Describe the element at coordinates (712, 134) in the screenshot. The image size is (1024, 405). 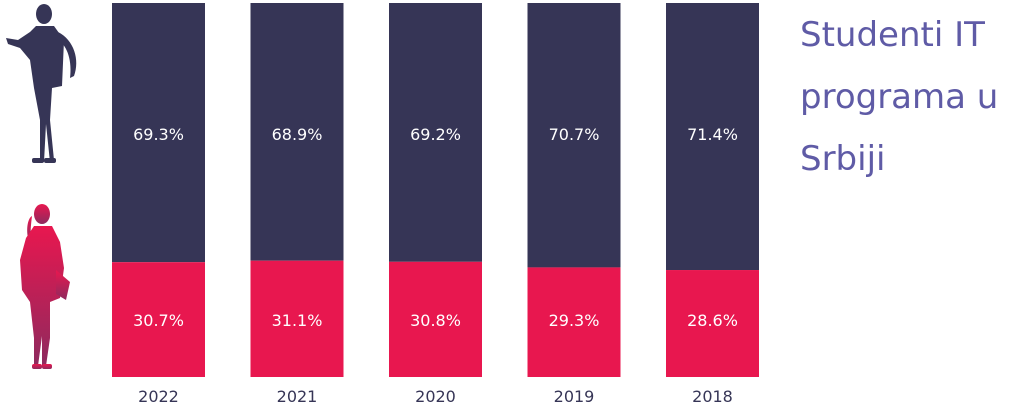
I see `data-label-male-2018: 71.4%` at that location.